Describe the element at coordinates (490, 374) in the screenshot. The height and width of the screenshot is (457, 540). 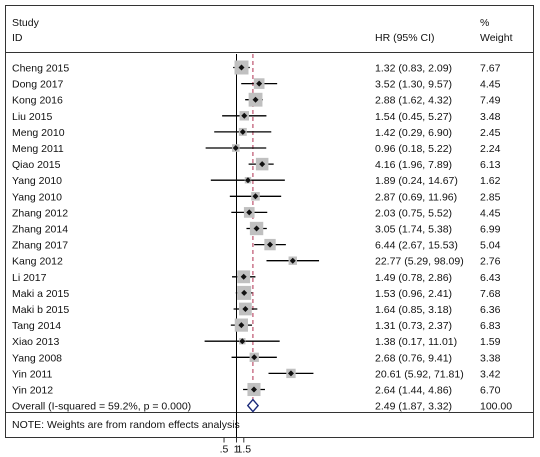
I see `weight-text: 3.42` at that location.